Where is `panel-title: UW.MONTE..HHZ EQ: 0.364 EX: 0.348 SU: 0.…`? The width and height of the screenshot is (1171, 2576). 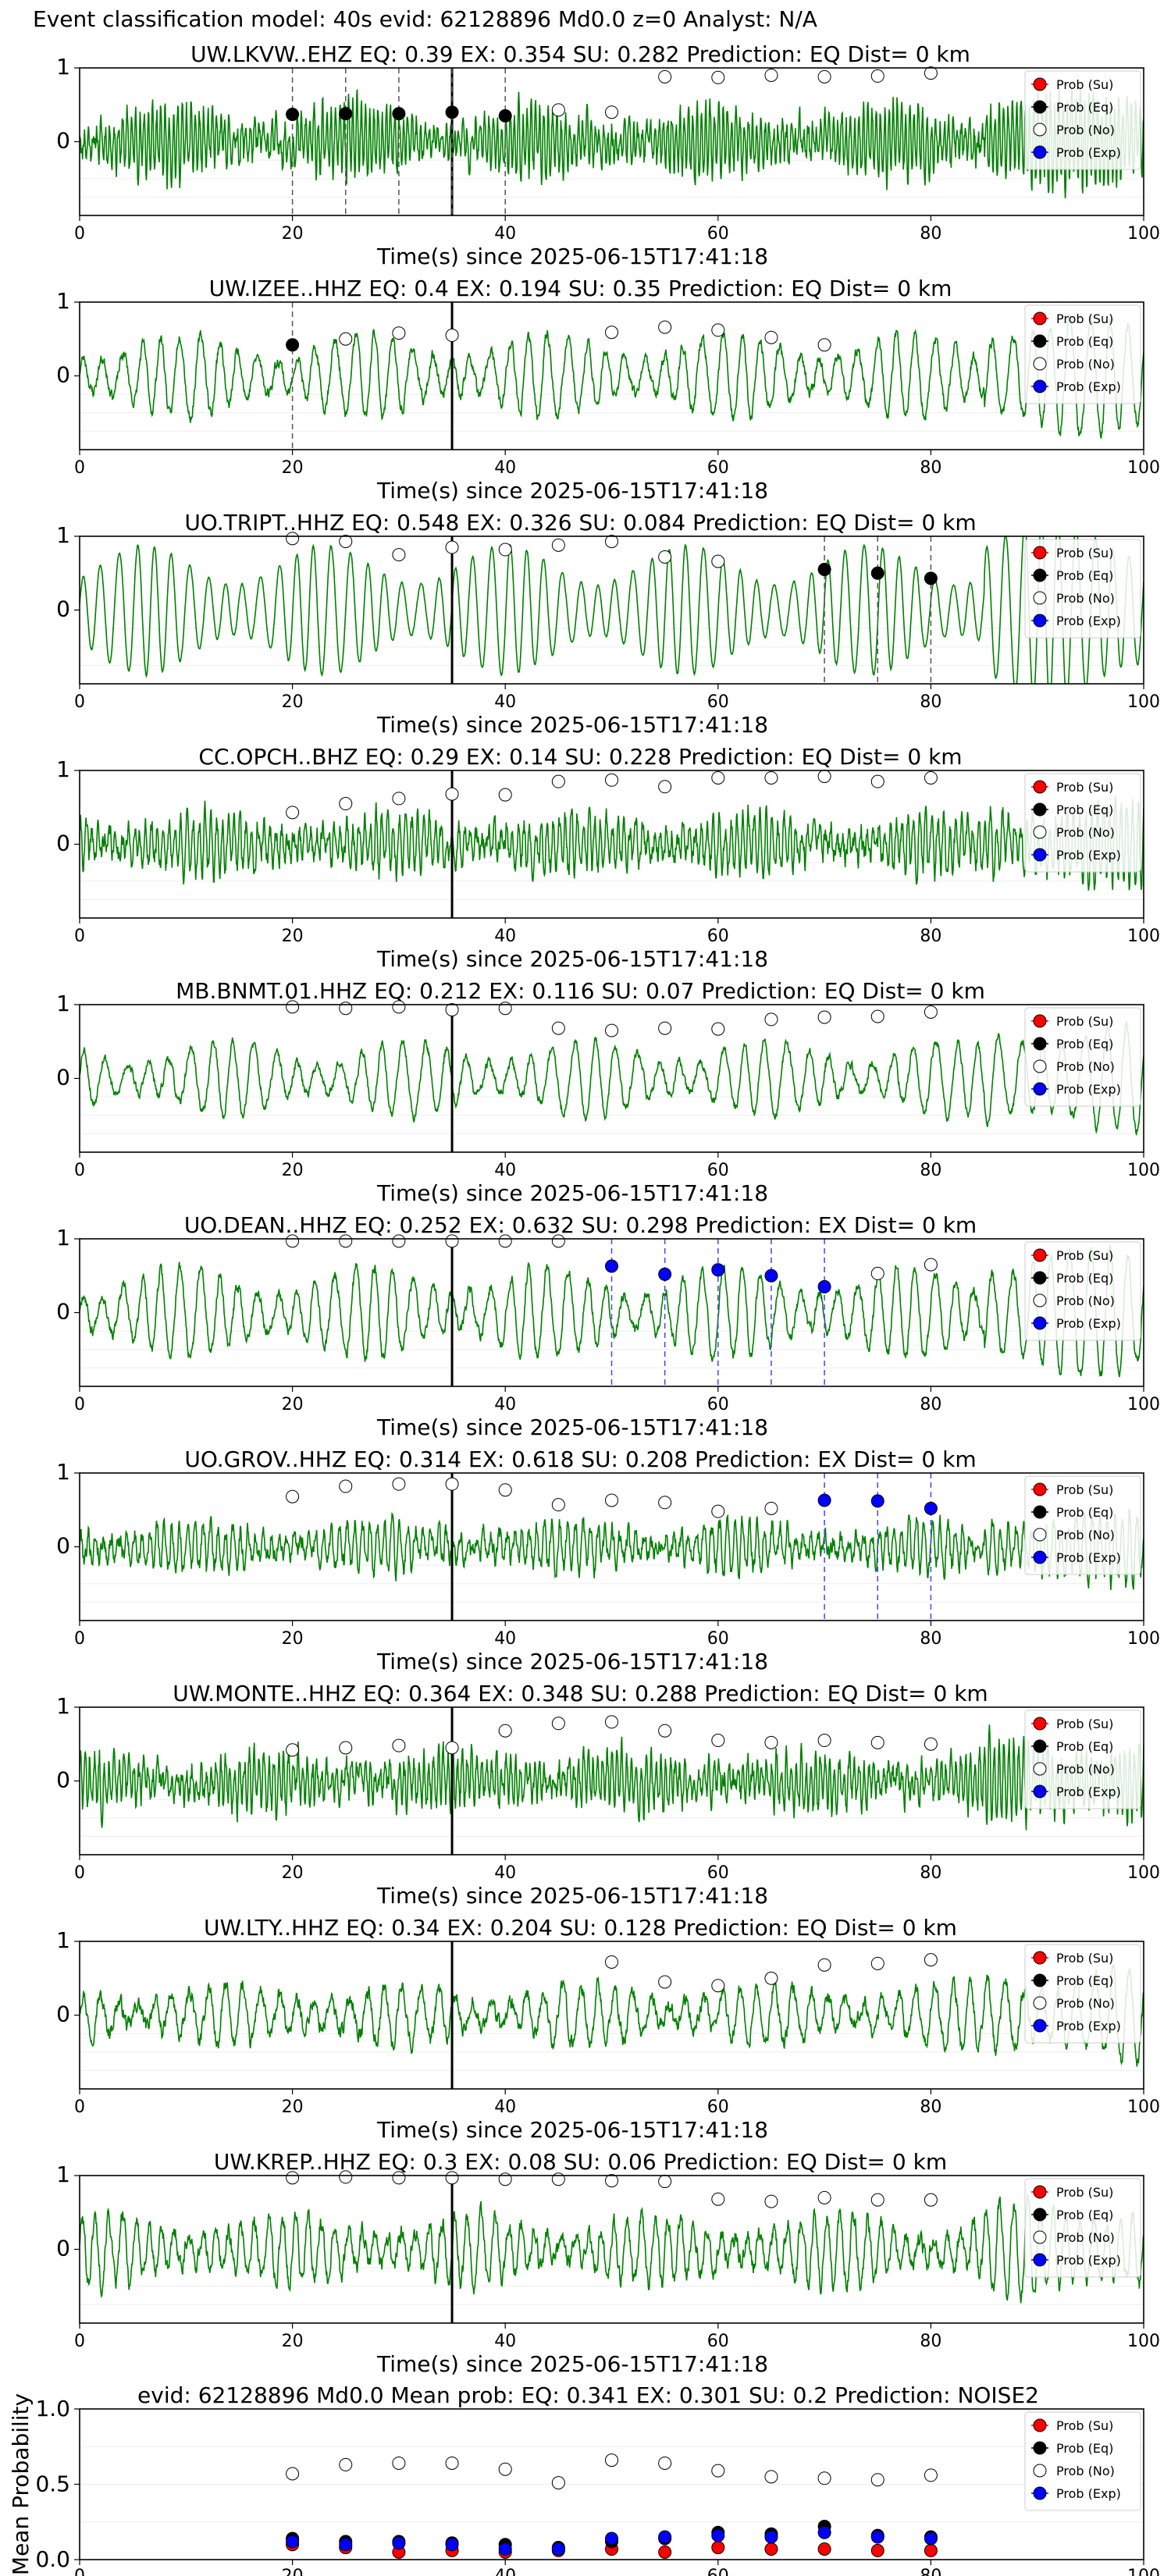 panel-title: UW.MONTE..HHZ EQ: 0.364 EX: 0.348 SU: 0.… is located at coordinates (580, 1694).